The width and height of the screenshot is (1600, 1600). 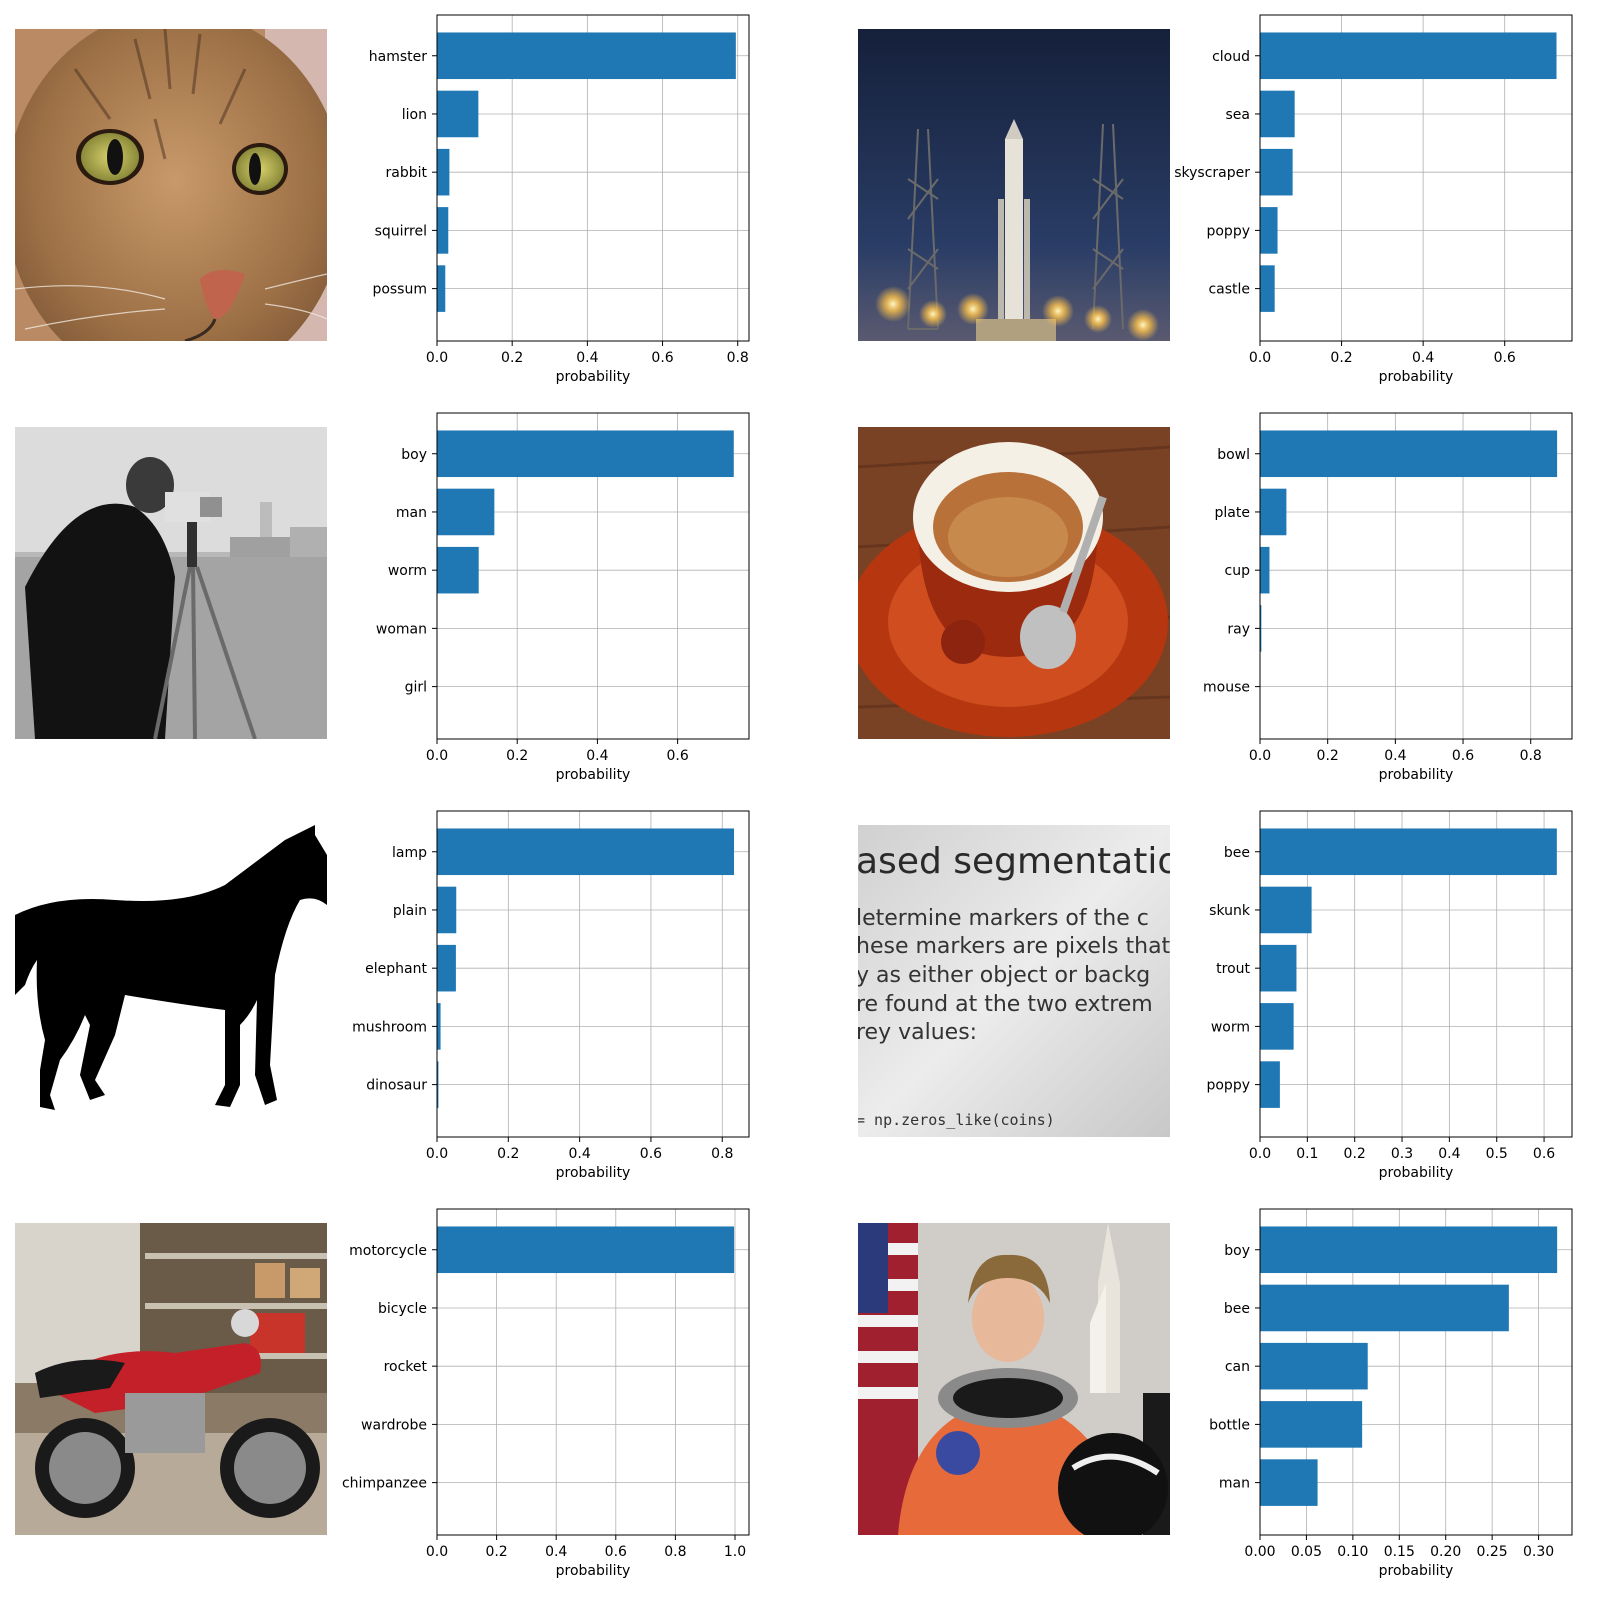 I want to click on category-label: girl, so click(x=416, y=688).